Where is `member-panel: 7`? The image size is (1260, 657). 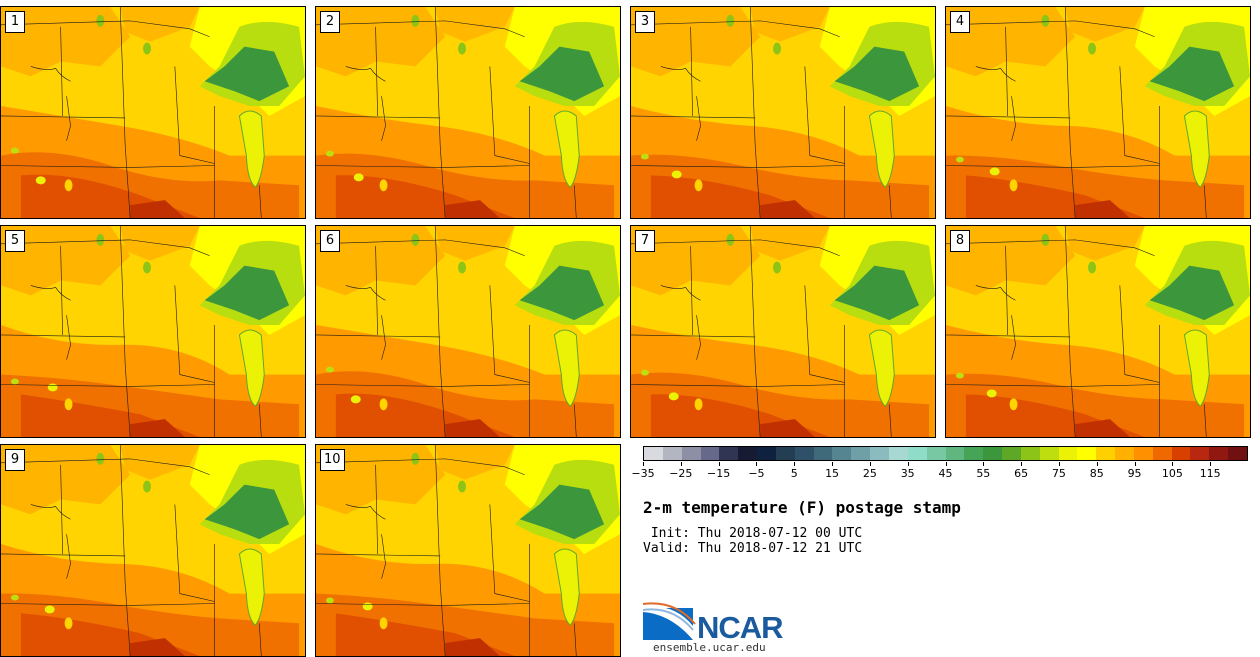 member-panel: 7 is located at coordinates (783, 331).